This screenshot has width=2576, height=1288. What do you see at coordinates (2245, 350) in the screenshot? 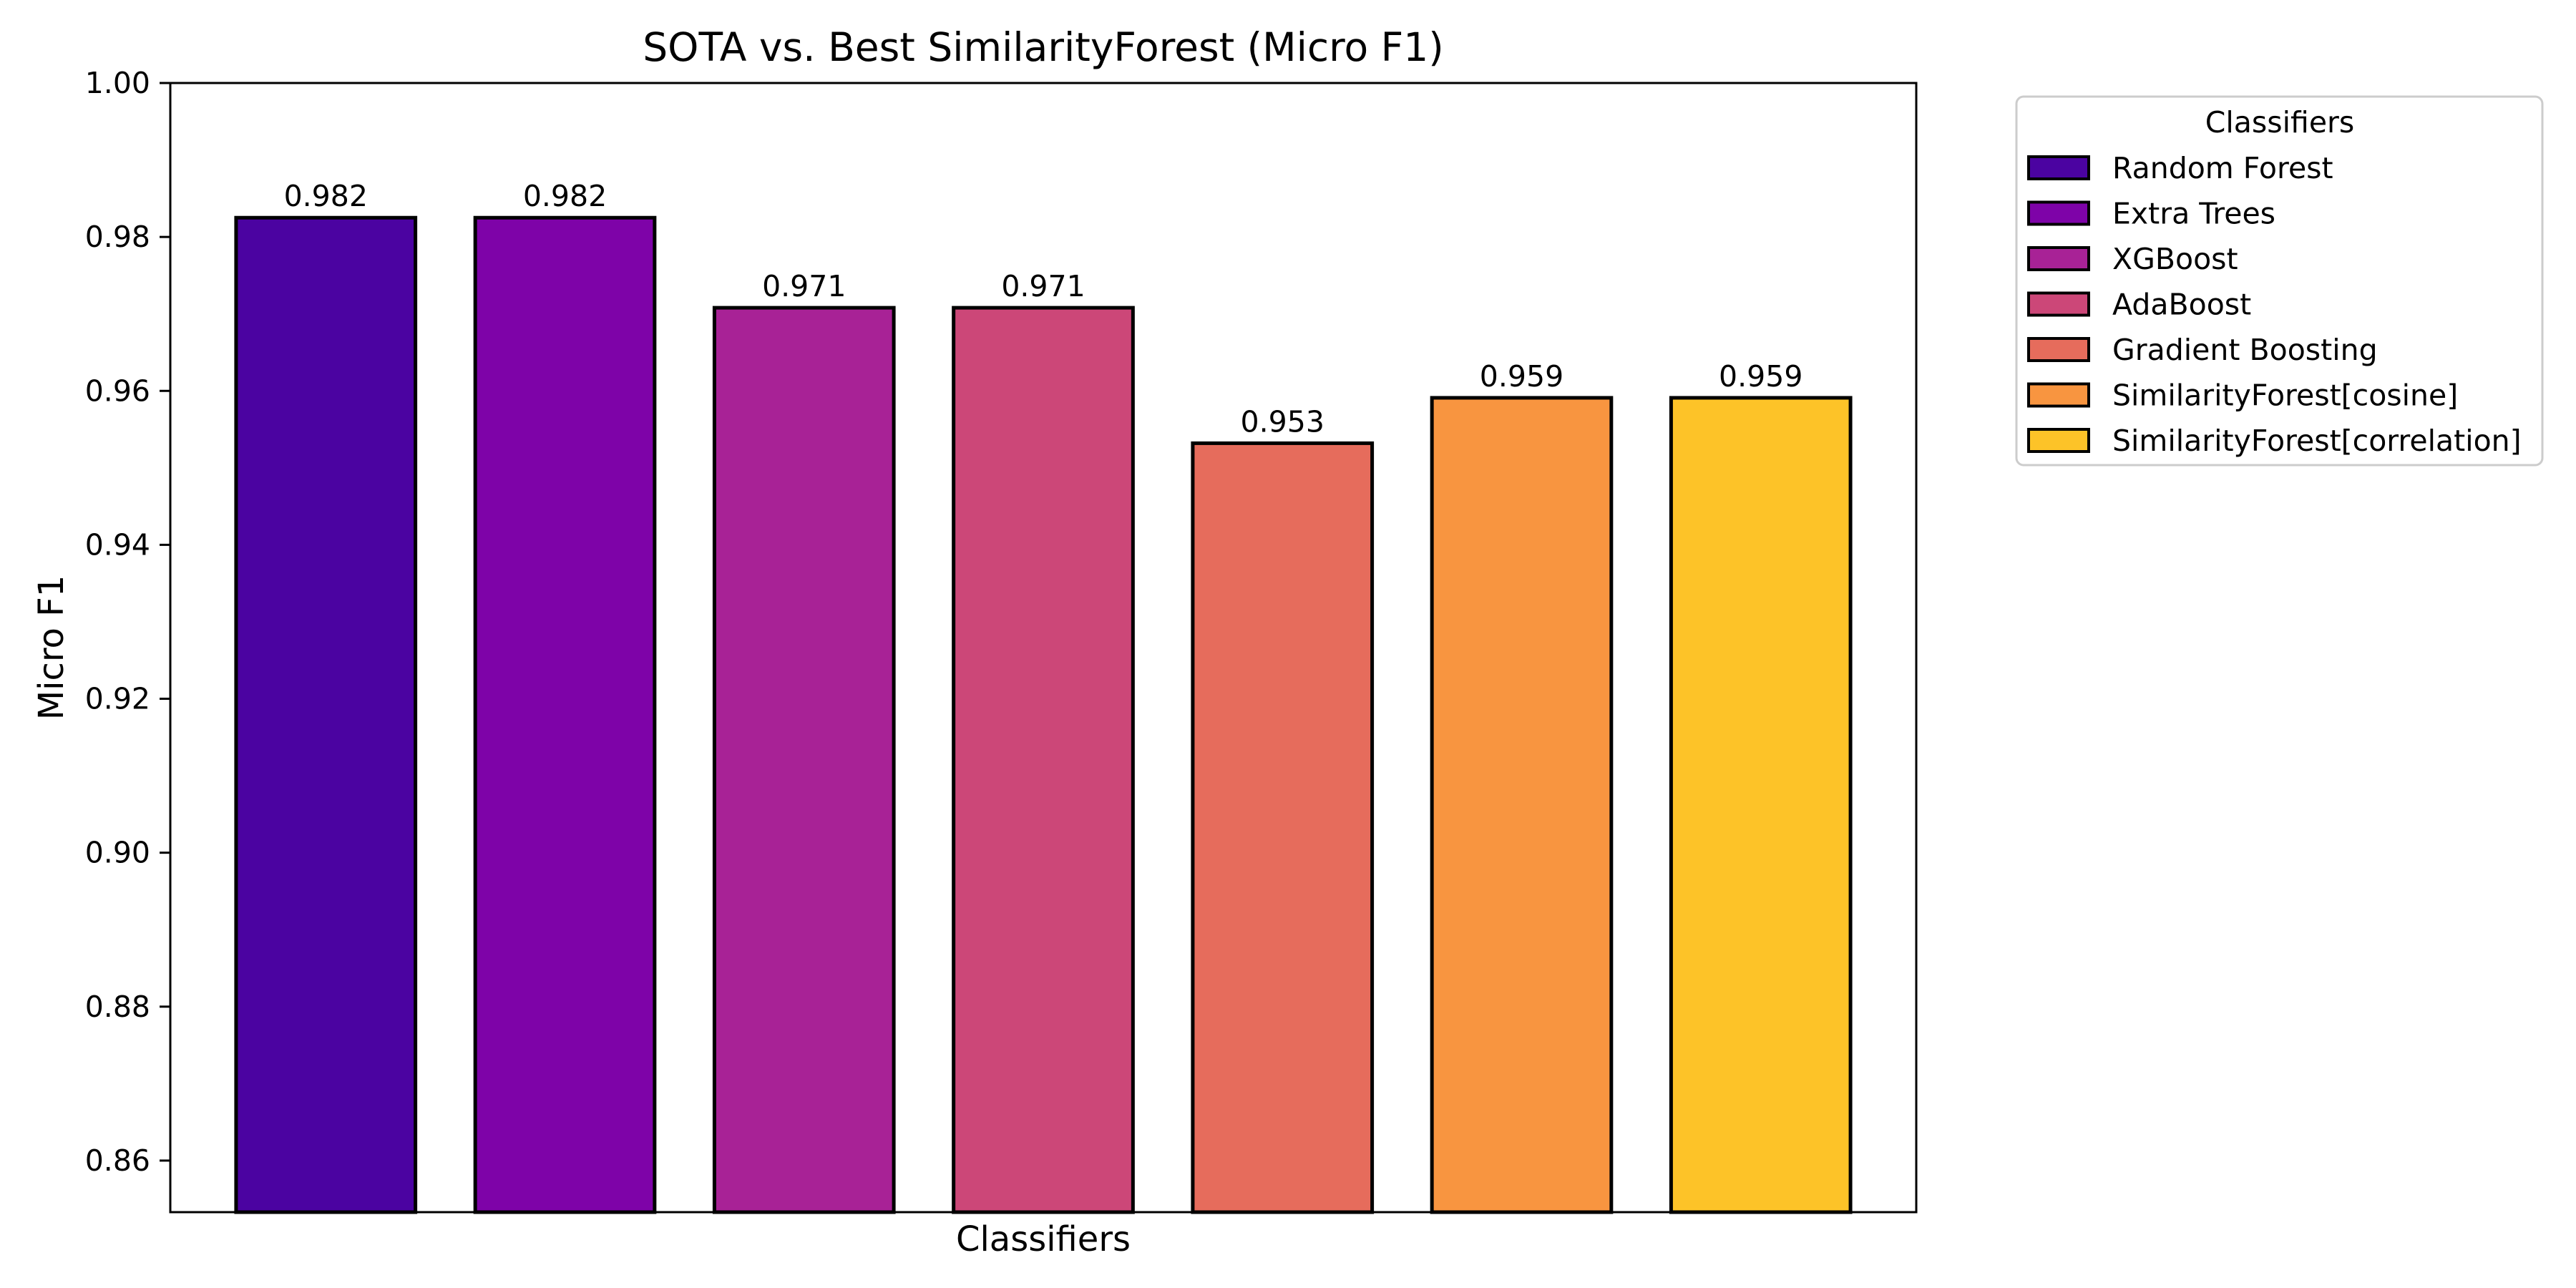
I see `legend-label: Gradient Boosting` at bounding box center [2245, 350].